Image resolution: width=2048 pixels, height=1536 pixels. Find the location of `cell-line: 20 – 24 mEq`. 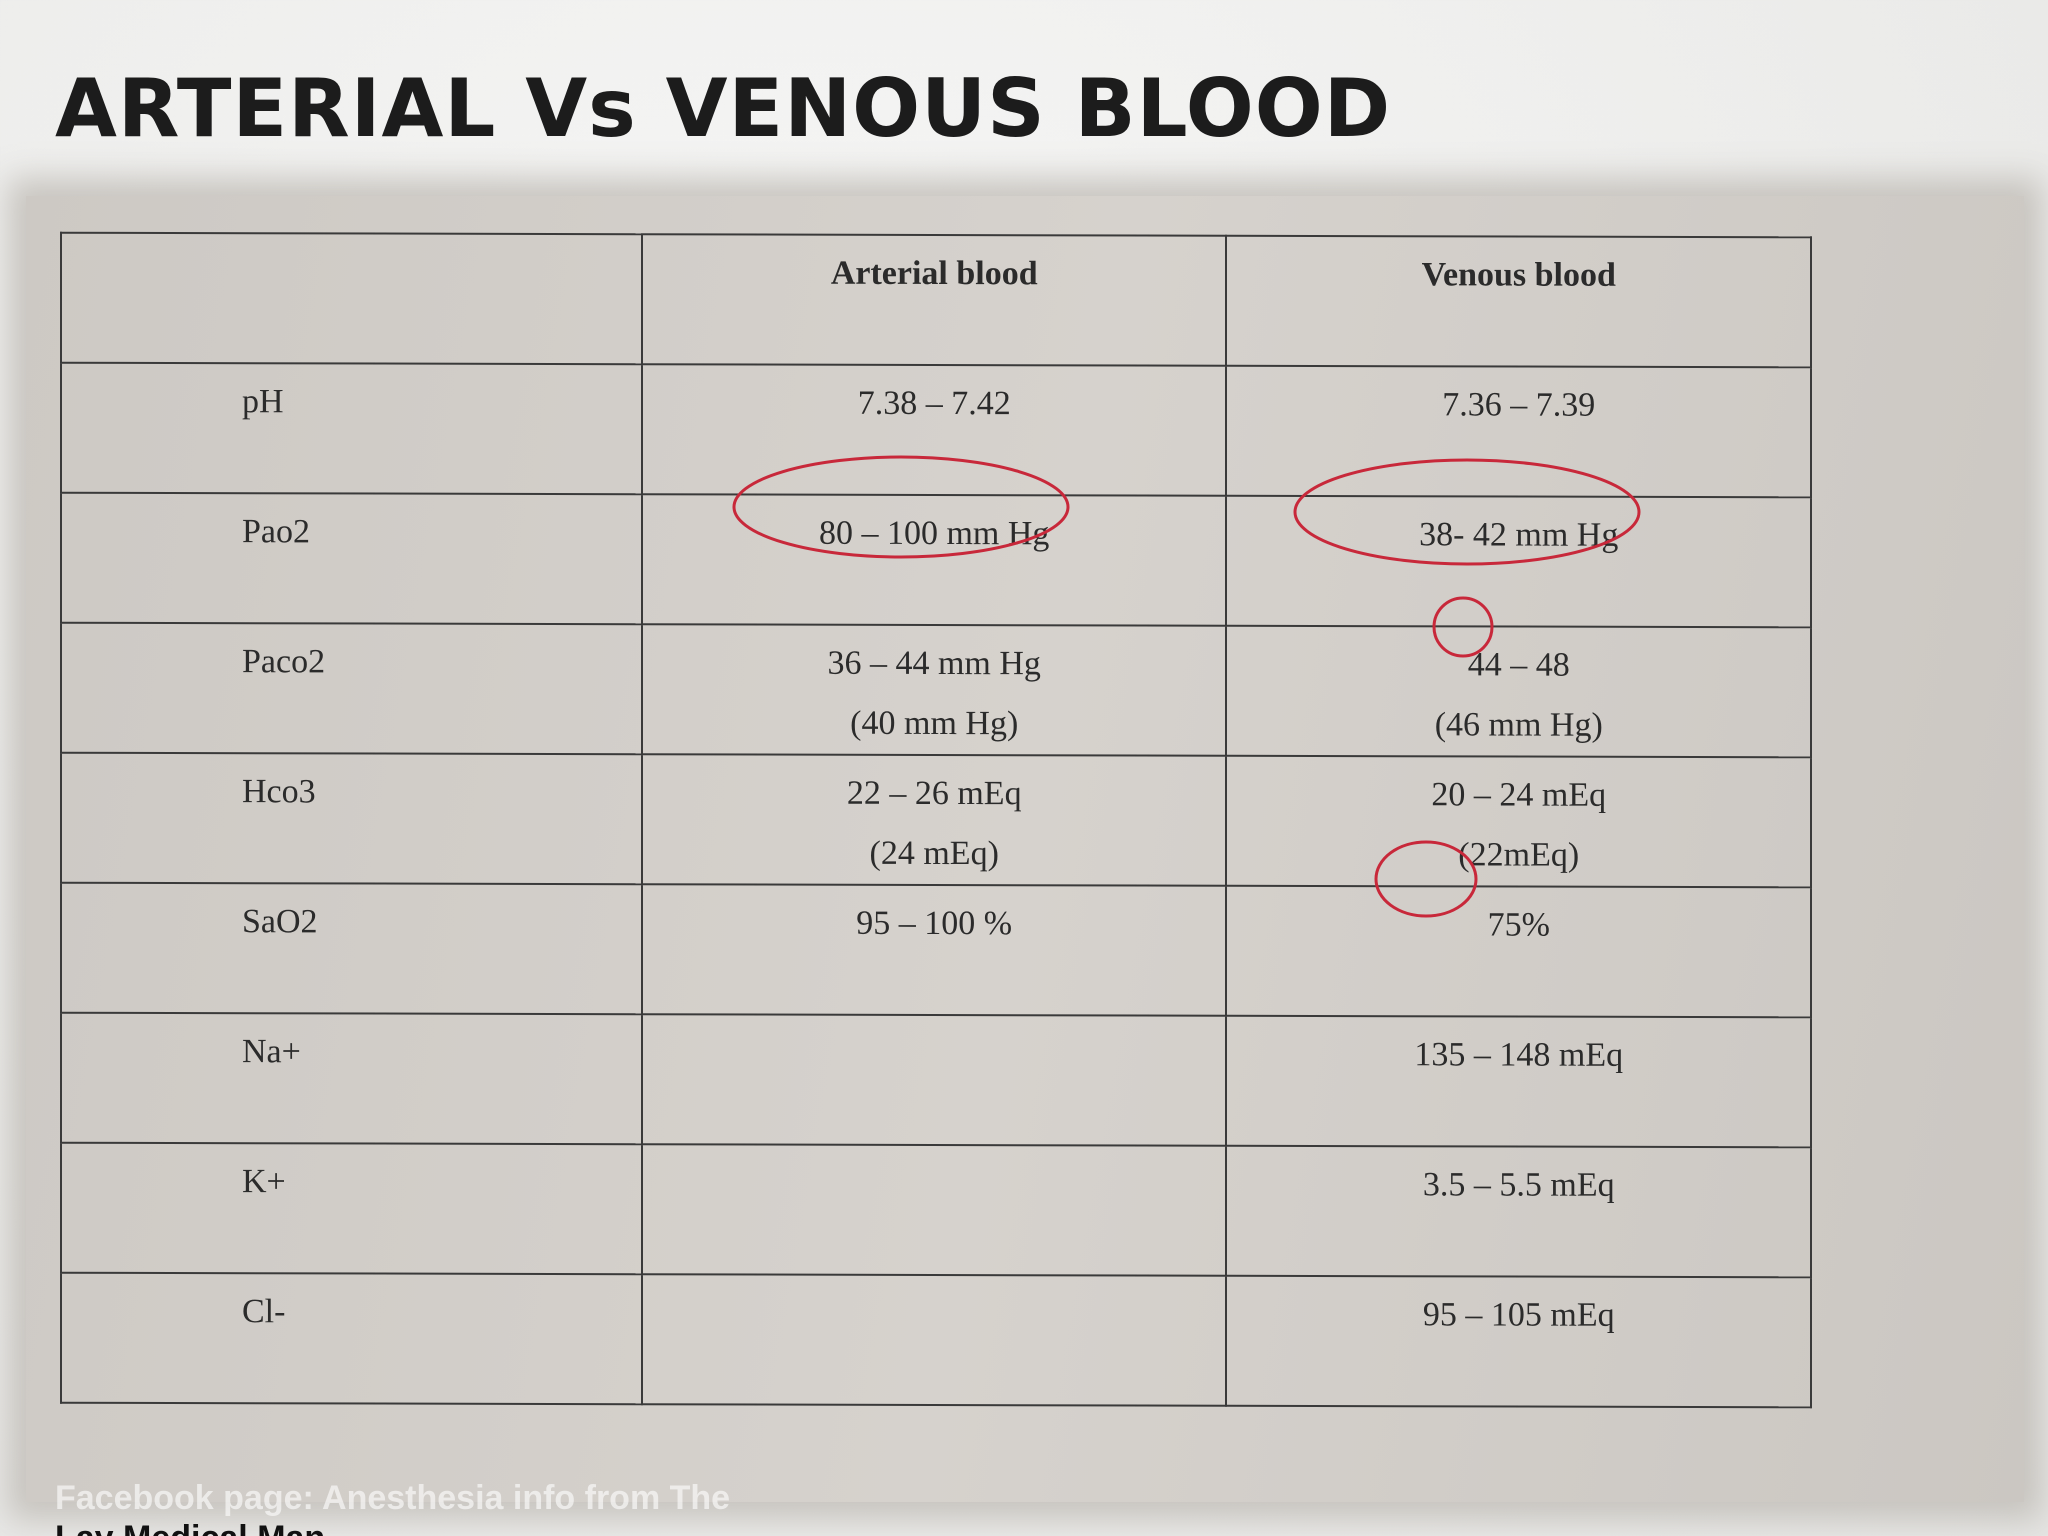

cell-line: 20 – 24 mEq is located at coordinates (1519, 795).